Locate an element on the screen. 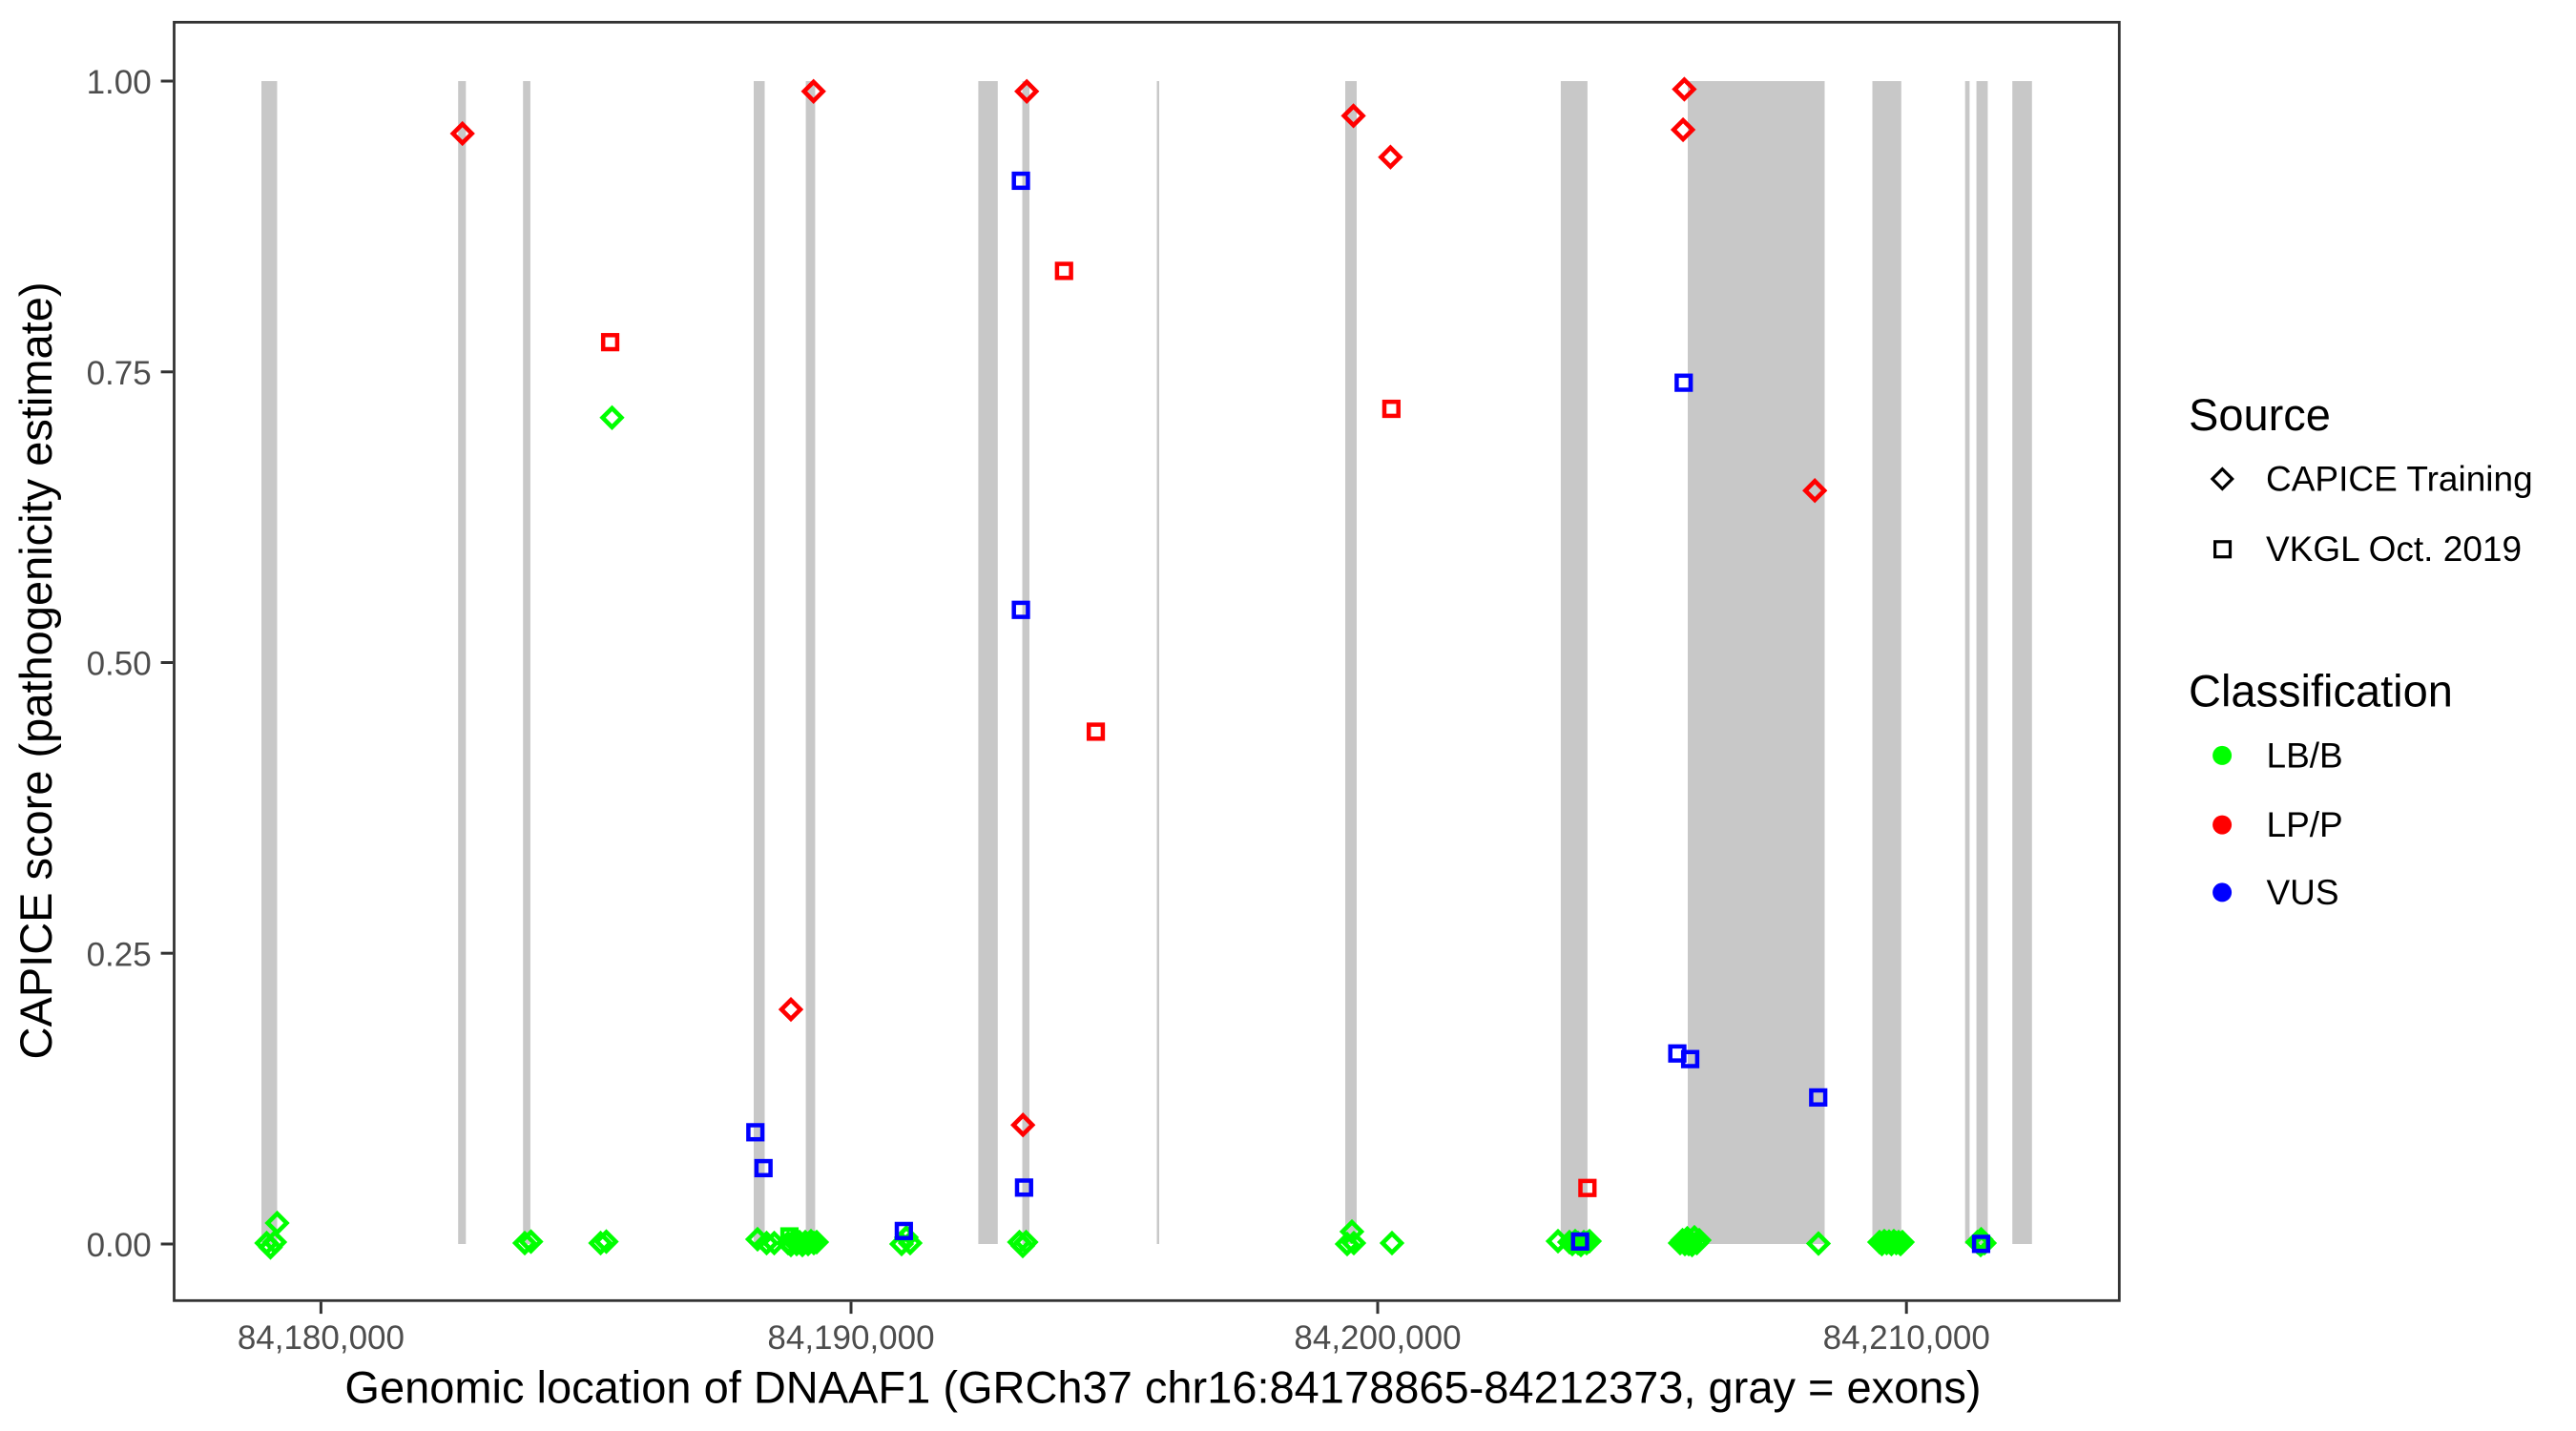 The width and height of the screenshot is (2576, 1431). svg-text: LB/B is located at coordinates (2305, 756).